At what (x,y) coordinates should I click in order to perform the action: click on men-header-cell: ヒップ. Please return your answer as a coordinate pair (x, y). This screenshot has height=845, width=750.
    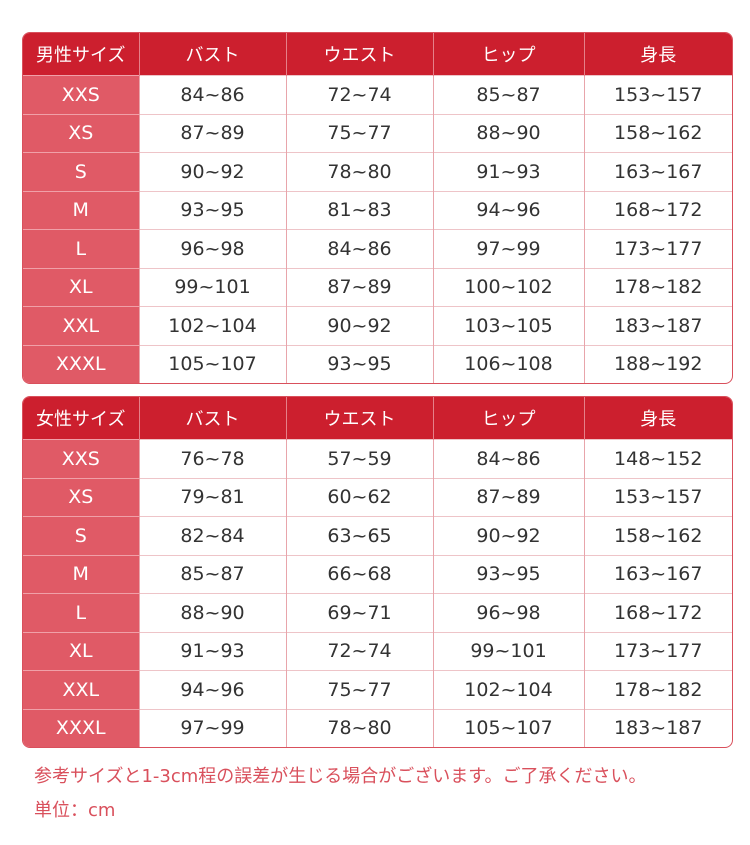
    Looking at the image, I should click on (509, 54).